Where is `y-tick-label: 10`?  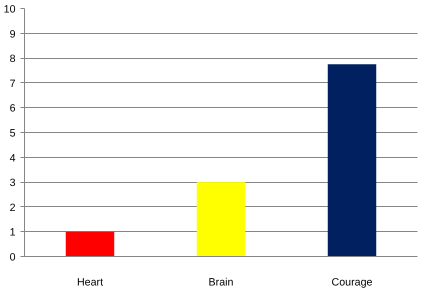
y-tick-label: 10 is located at coordinates (10, 10).